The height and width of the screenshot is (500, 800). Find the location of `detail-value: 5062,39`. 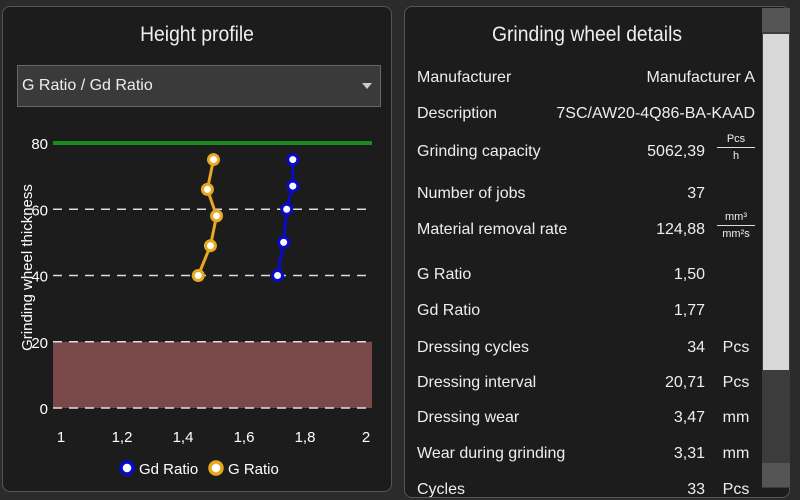

detail-value: 5062,39 is located at coordinates (676, 151).